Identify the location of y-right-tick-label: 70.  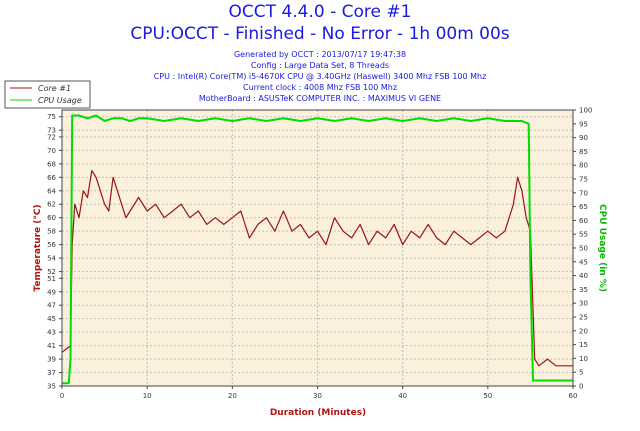
(583, 193).